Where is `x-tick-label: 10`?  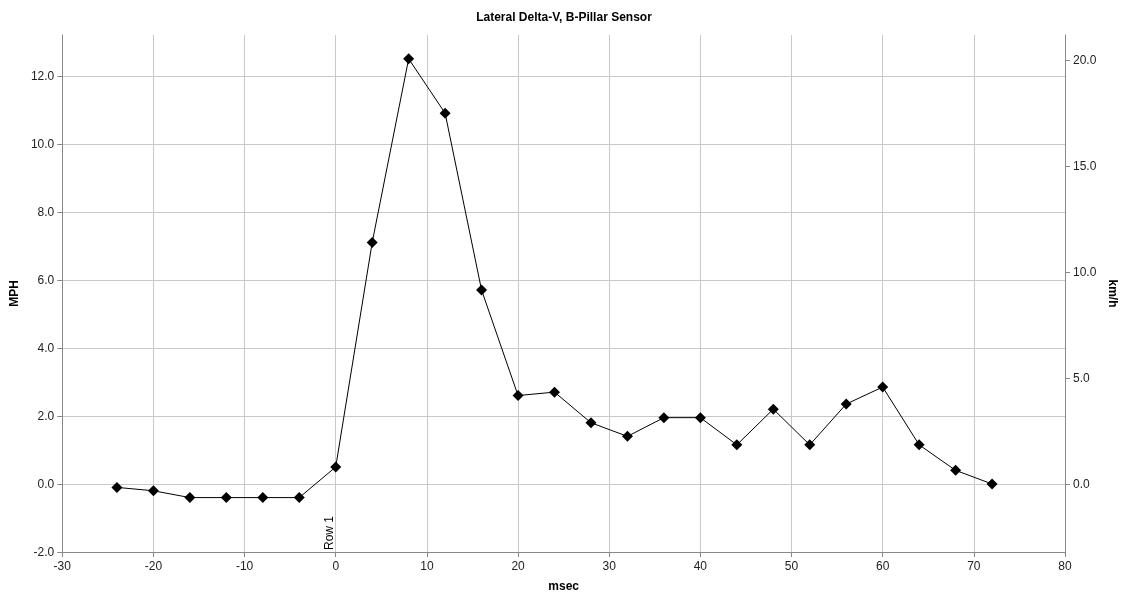 x-tick-label: 10 is located at coordinates (427, 566).